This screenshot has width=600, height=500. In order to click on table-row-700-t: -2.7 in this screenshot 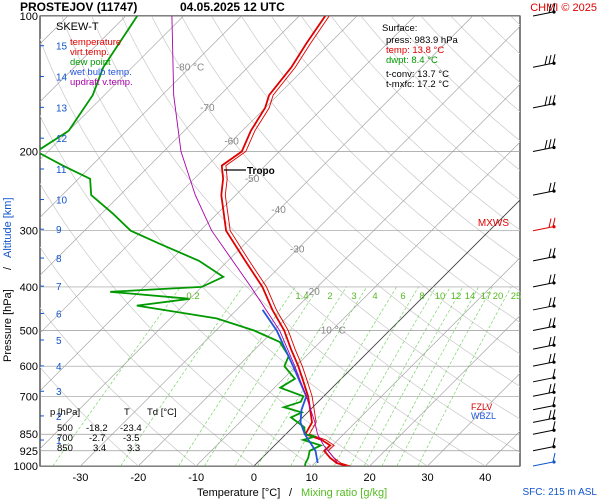, I will do `click(97, 438)`.